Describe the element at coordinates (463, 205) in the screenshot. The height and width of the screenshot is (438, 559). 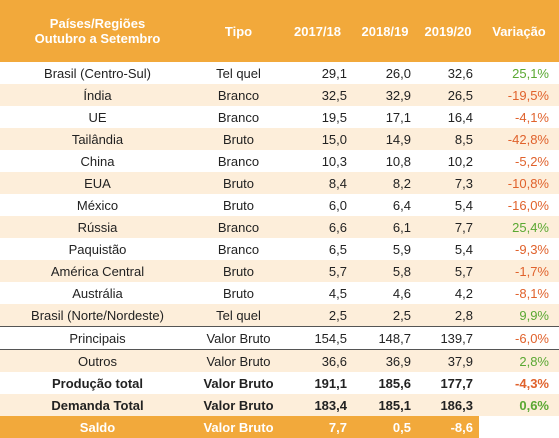
I see `table-cell: 5,4` at that location.